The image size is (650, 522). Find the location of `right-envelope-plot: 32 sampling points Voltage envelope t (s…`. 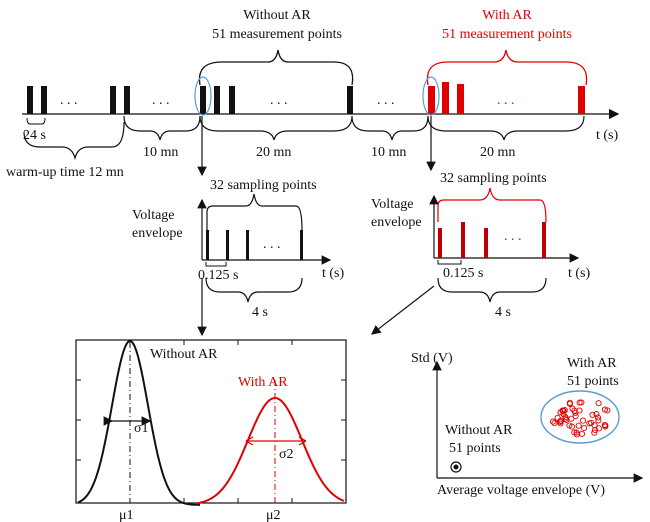

right-envelope-plot: 32 sampling points Voltage envelope t (s… is located at coordinates (481, 253).